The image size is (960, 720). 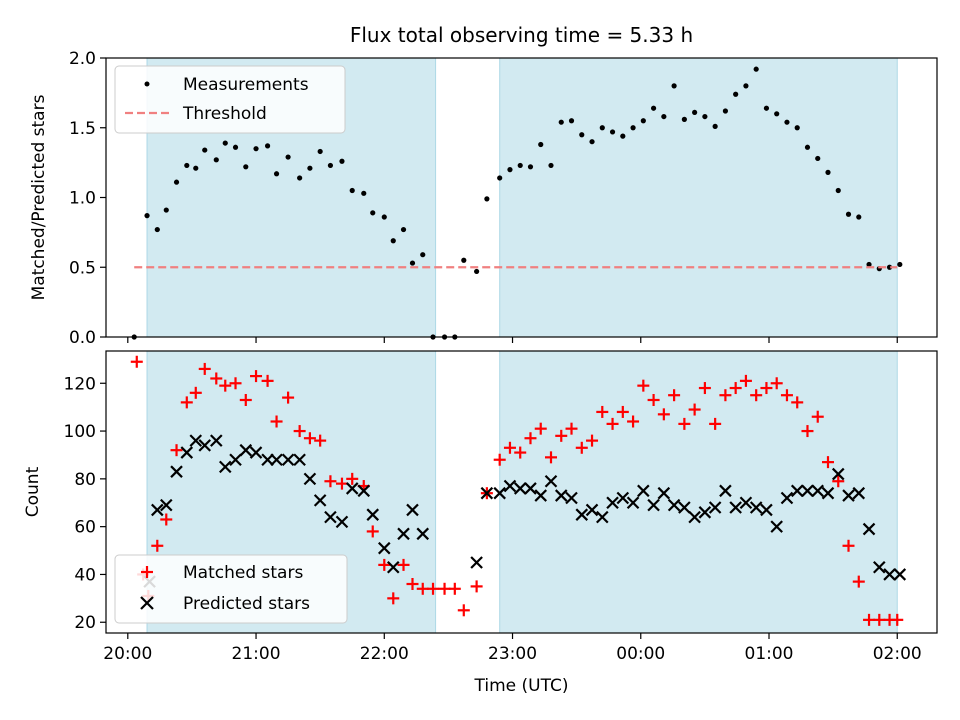 What do you see at coordinates (512, 654) in the screenshot?
I see `x-tick-label: 23:00` at bounding box center [512, 654].